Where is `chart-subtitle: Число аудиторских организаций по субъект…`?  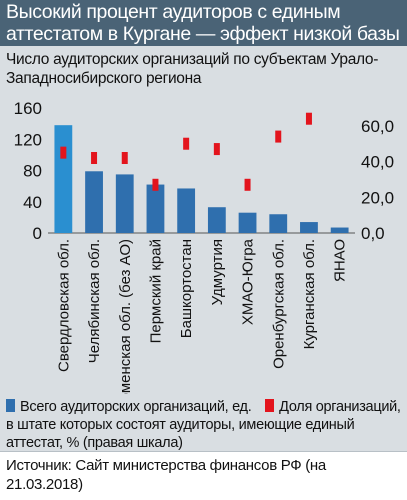 chart-subtitle: Число аудиторских организаций по субъект… is located at coordinates (192, 69).